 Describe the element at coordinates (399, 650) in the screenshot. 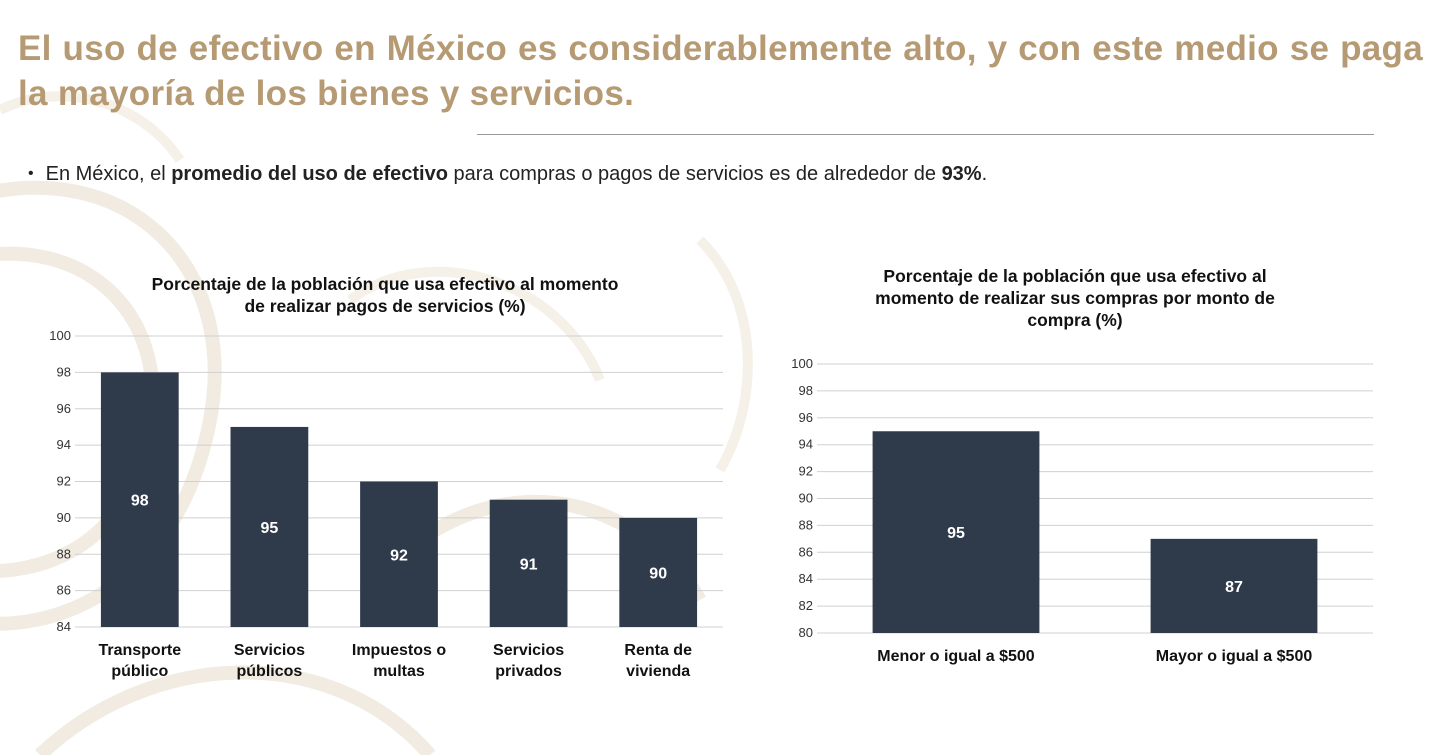

I see `x-category-label: Impuestos o` at that location.